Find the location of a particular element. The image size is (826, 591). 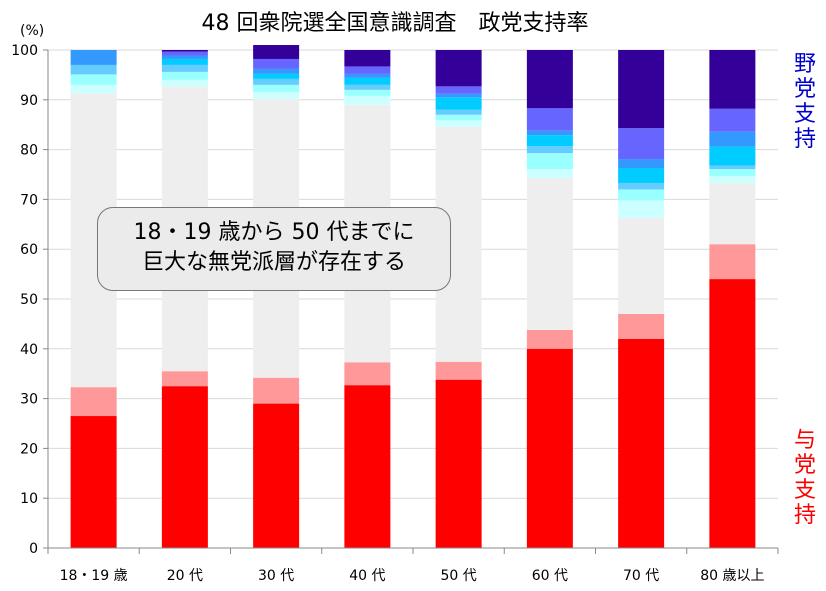

x-category-label: 70 代 is located at coordinates (641, 576).